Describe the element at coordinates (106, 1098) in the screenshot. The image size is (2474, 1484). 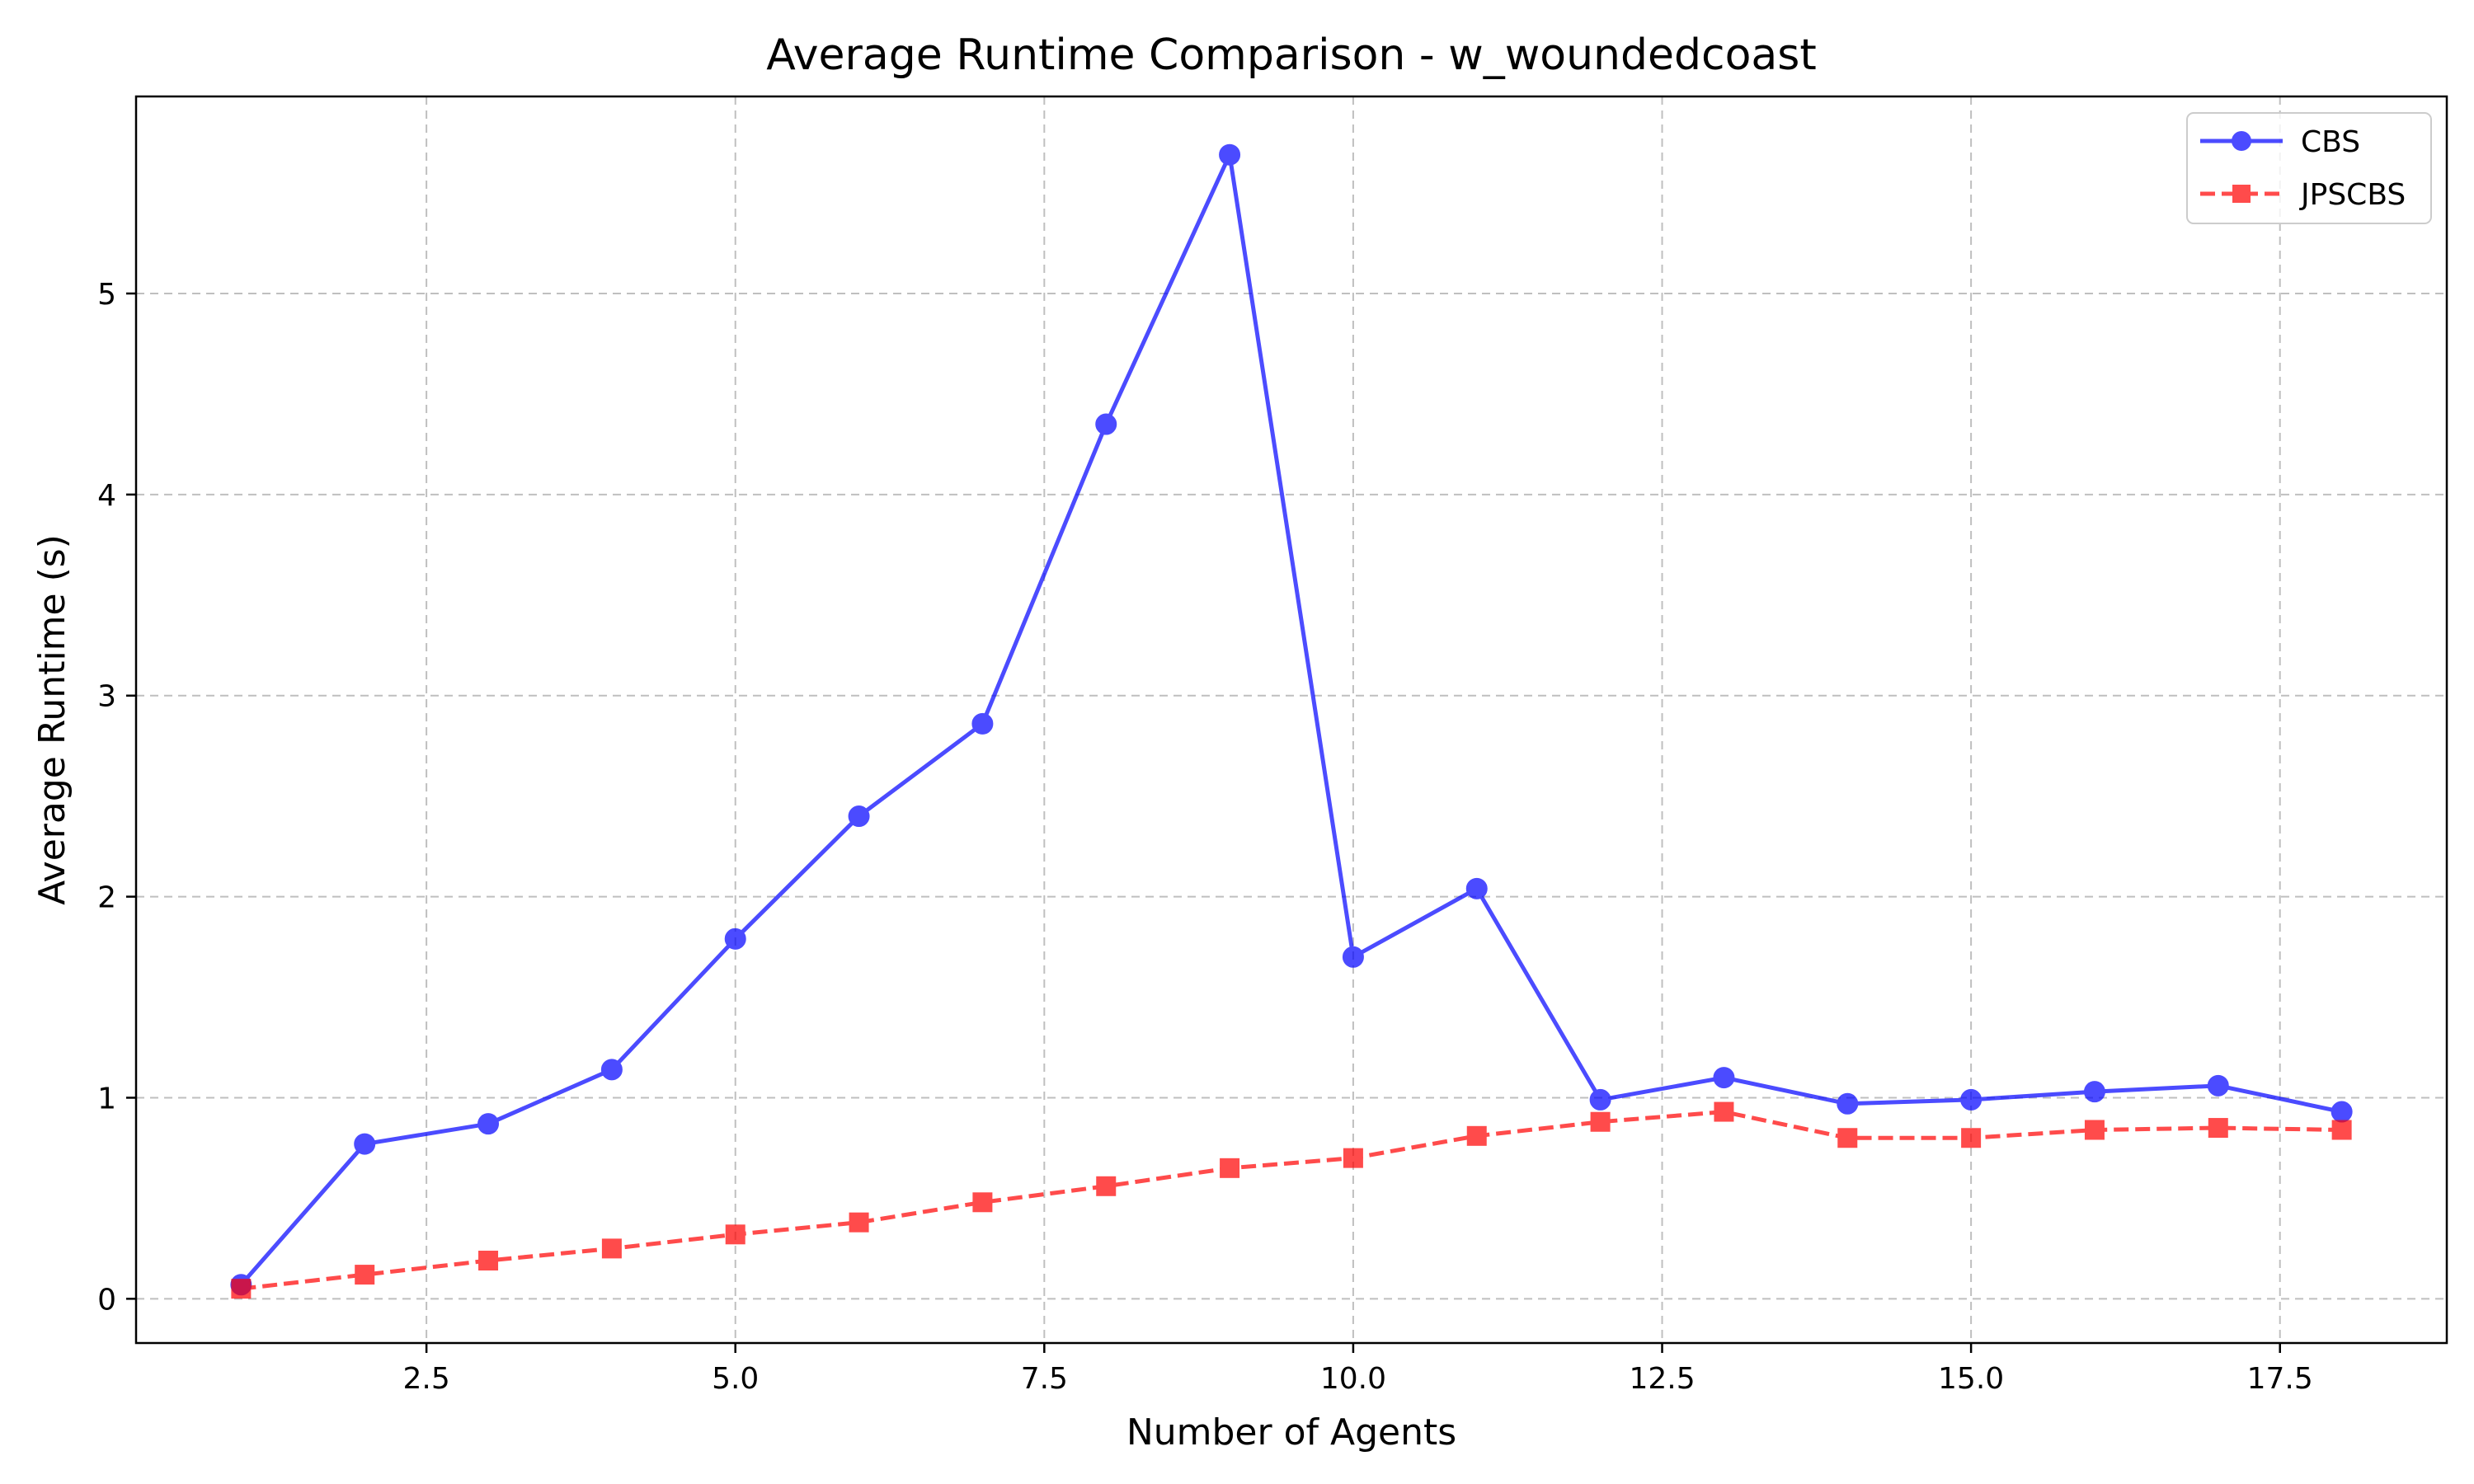
I see `y-tick-label: 1` at that location.